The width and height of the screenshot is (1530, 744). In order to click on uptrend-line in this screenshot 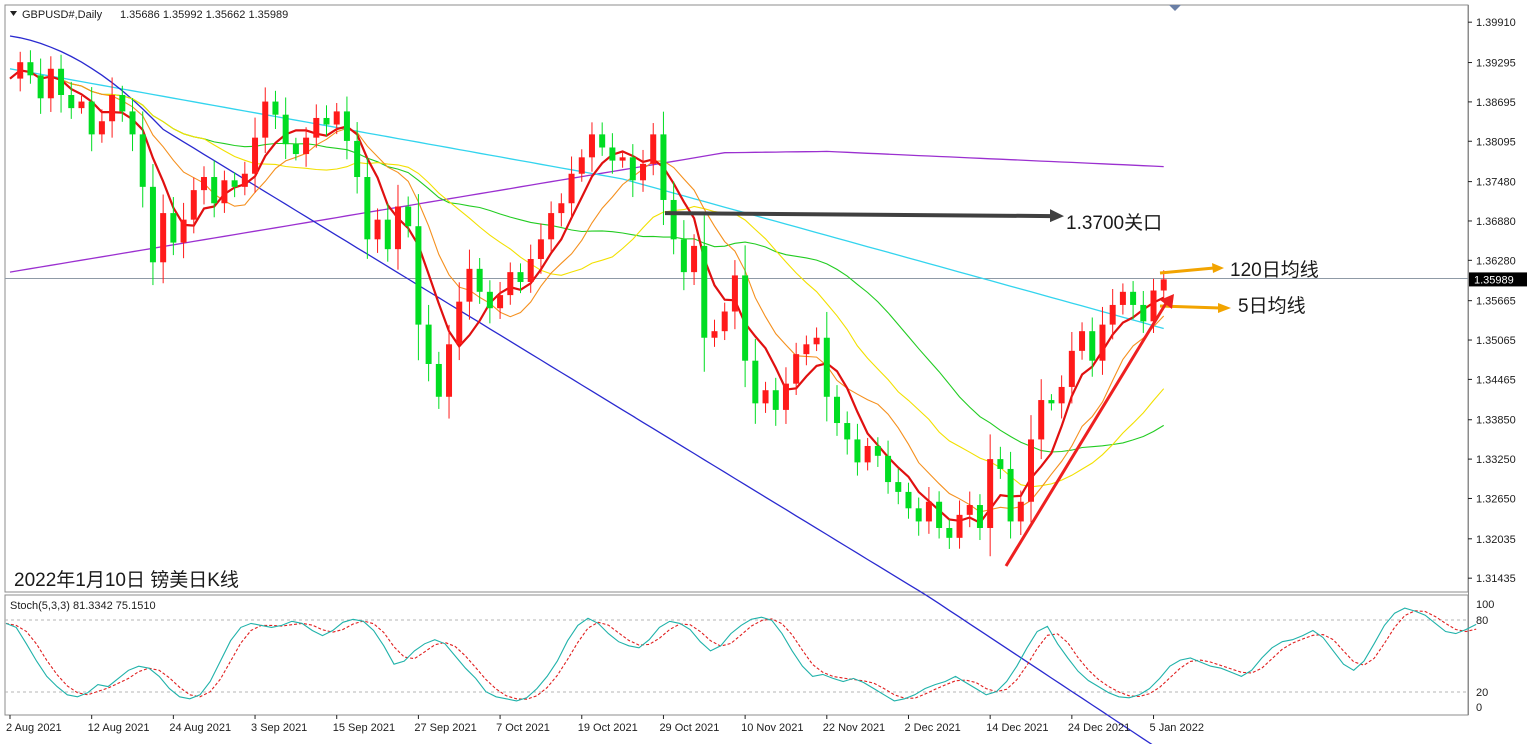, I will do `click(1087, 433)`.